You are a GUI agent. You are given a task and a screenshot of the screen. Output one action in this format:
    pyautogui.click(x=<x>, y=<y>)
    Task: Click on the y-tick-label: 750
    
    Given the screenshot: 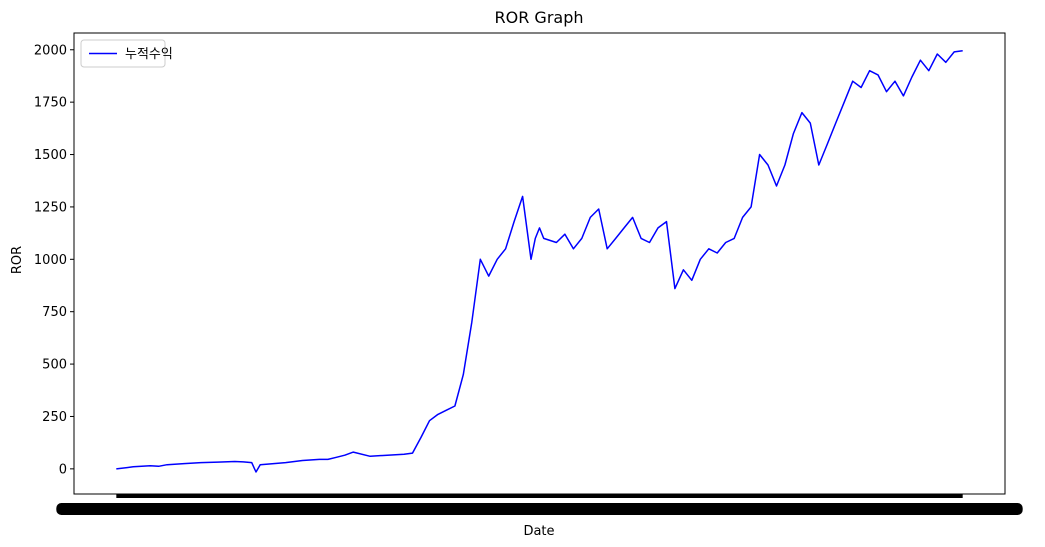 What is the action you would take?
    pyautogui.click(x=54, y=312)
    